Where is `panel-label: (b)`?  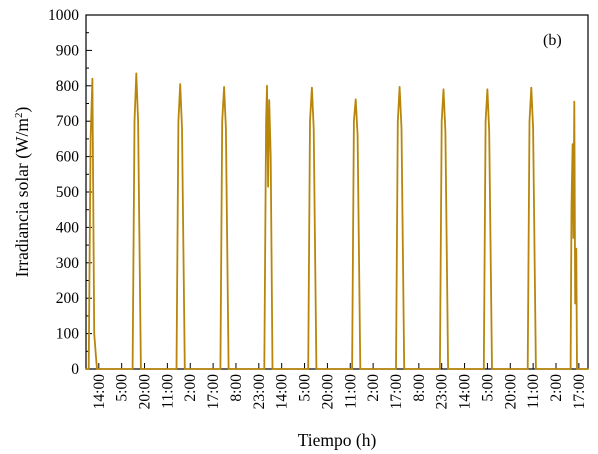
panel-label: (b) is located at coordinates (552, 40).